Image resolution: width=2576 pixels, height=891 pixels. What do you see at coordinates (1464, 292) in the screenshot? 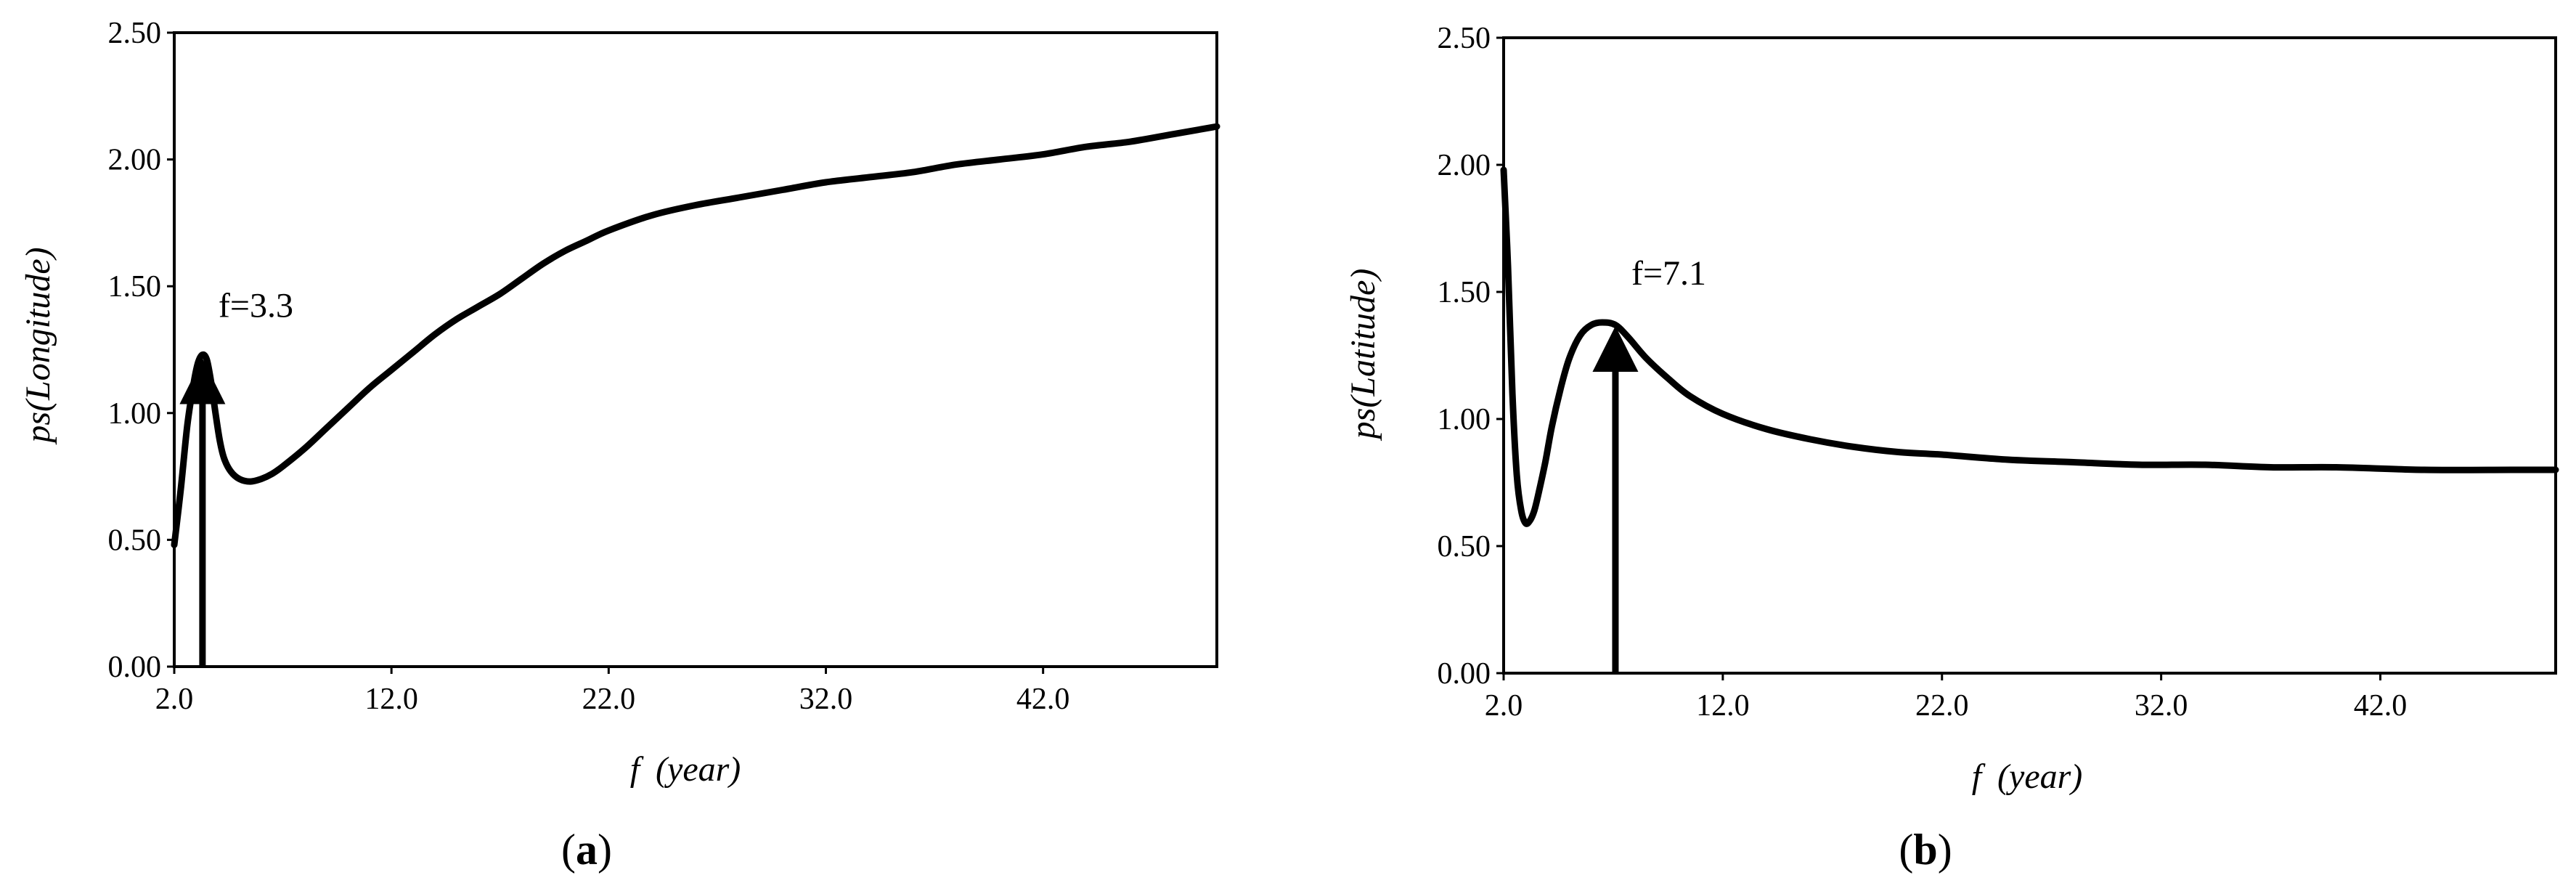
I see `panel-b-y-tick-label: 1.50` at bounding box center [1464, 292].